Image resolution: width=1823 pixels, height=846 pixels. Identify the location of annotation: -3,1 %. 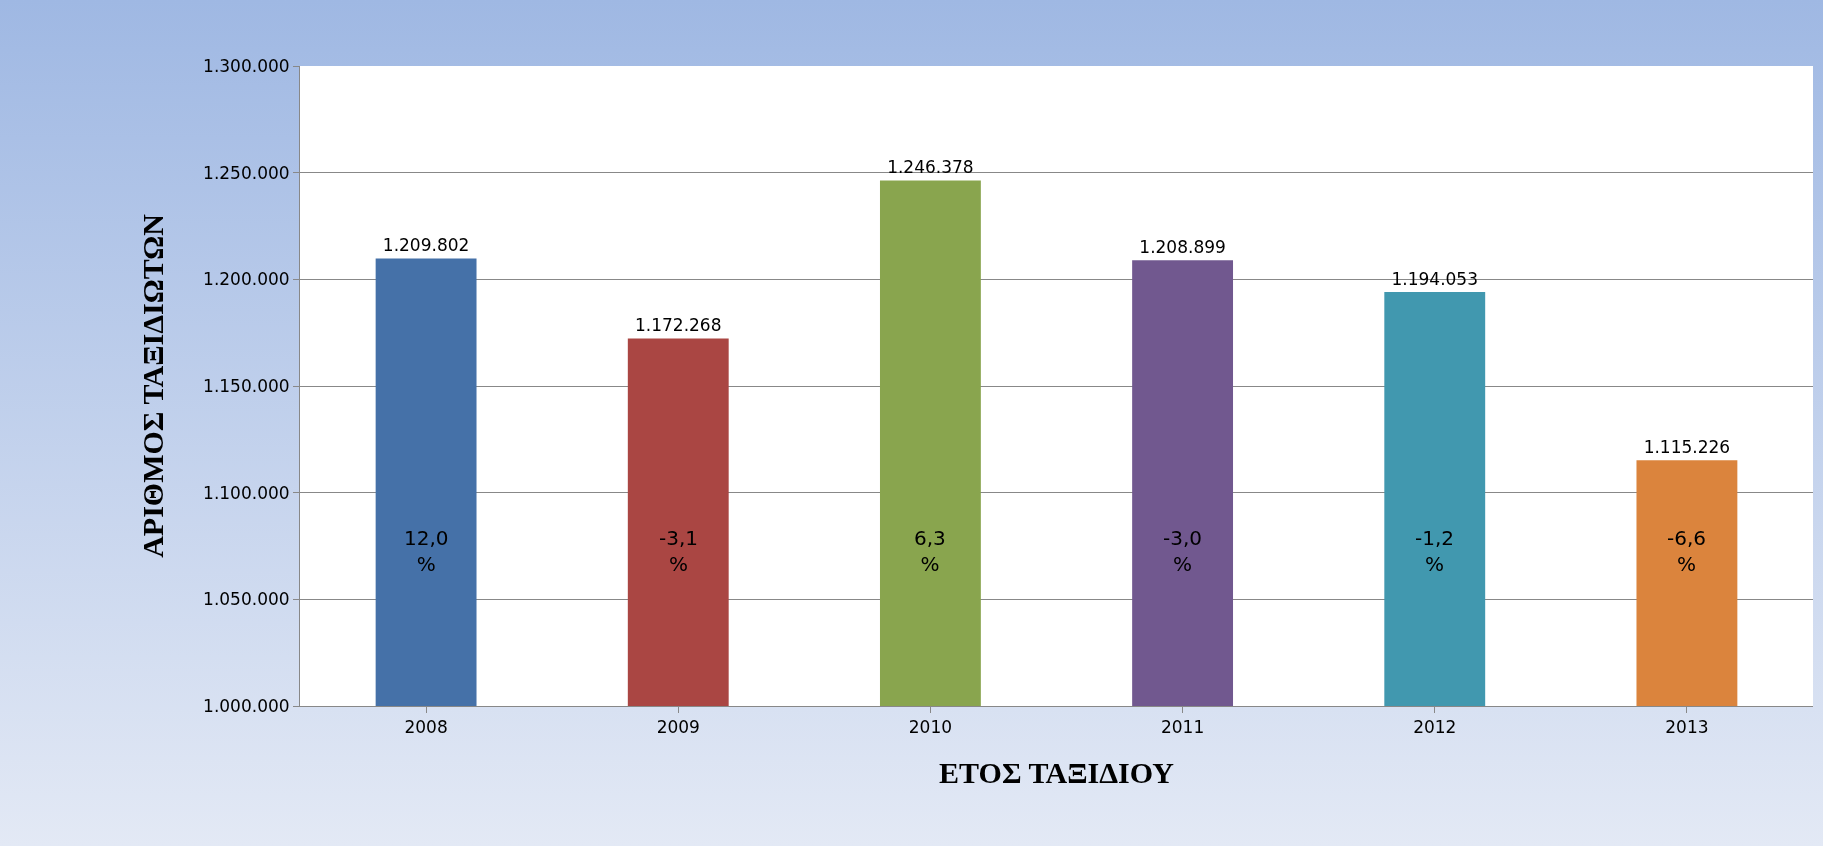
(679, 551).